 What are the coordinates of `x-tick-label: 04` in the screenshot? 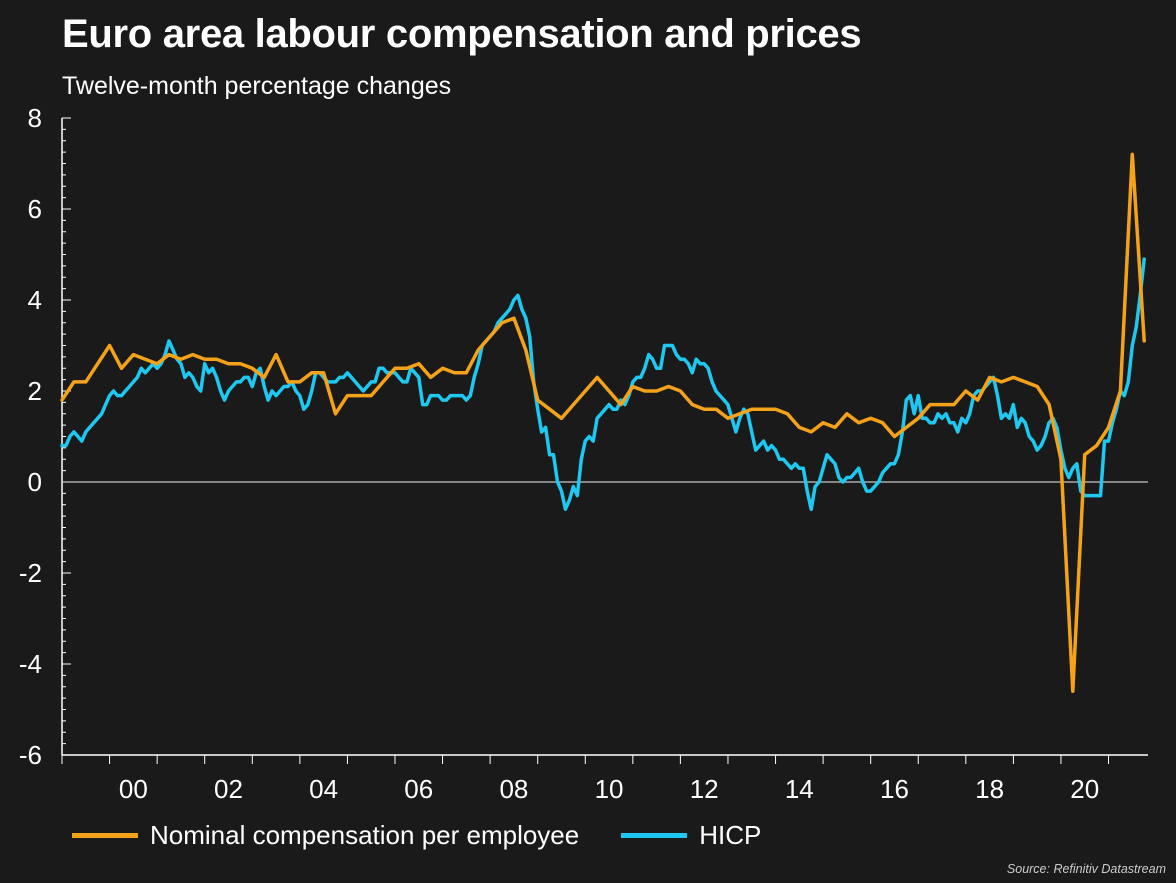 It's located at (323, 789).